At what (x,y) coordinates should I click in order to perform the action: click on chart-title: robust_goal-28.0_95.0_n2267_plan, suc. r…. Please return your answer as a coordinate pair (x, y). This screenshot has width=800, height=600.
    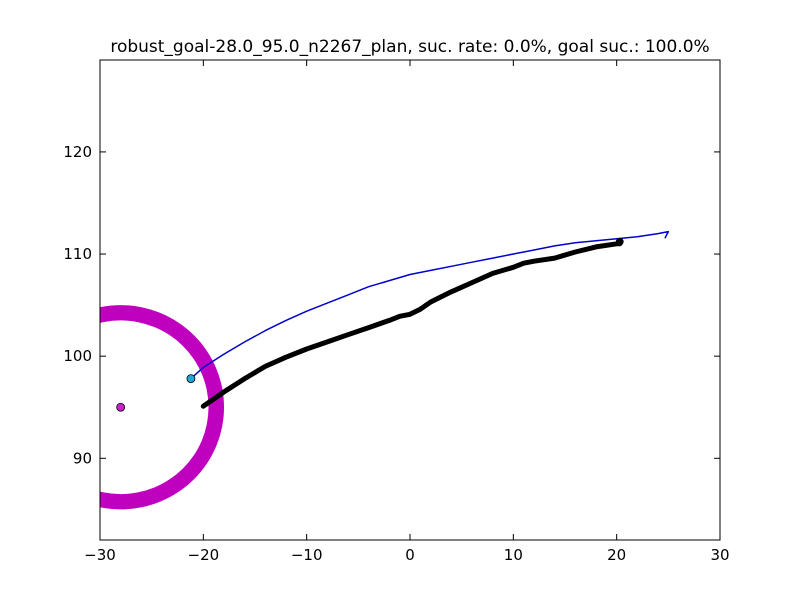
    Looking at the image, I should click on (409, 47).